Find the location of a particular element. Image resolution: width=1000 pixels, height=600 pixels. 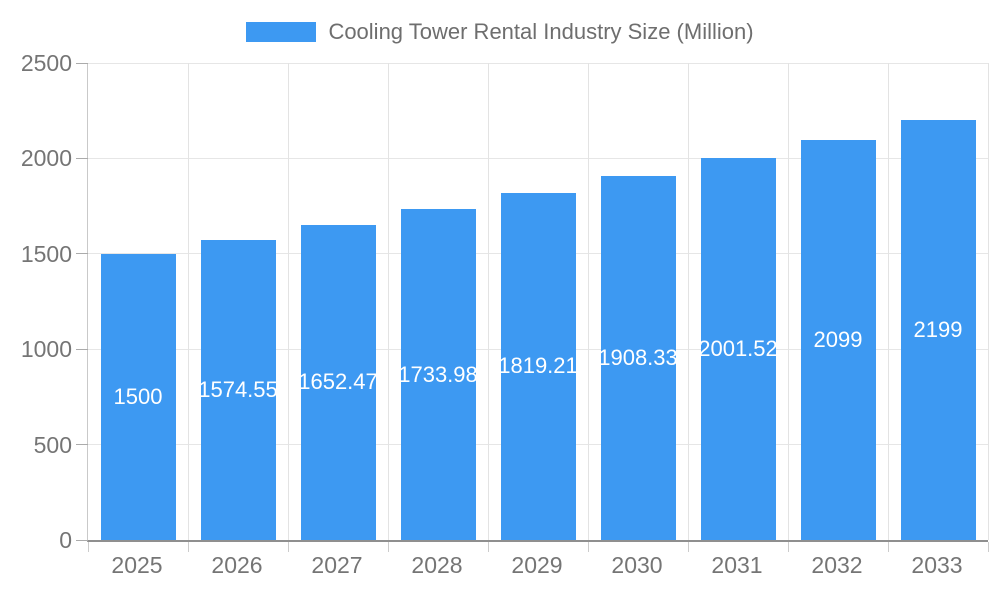

bar-value-label: 2199 is located at coordinates (938, 330).